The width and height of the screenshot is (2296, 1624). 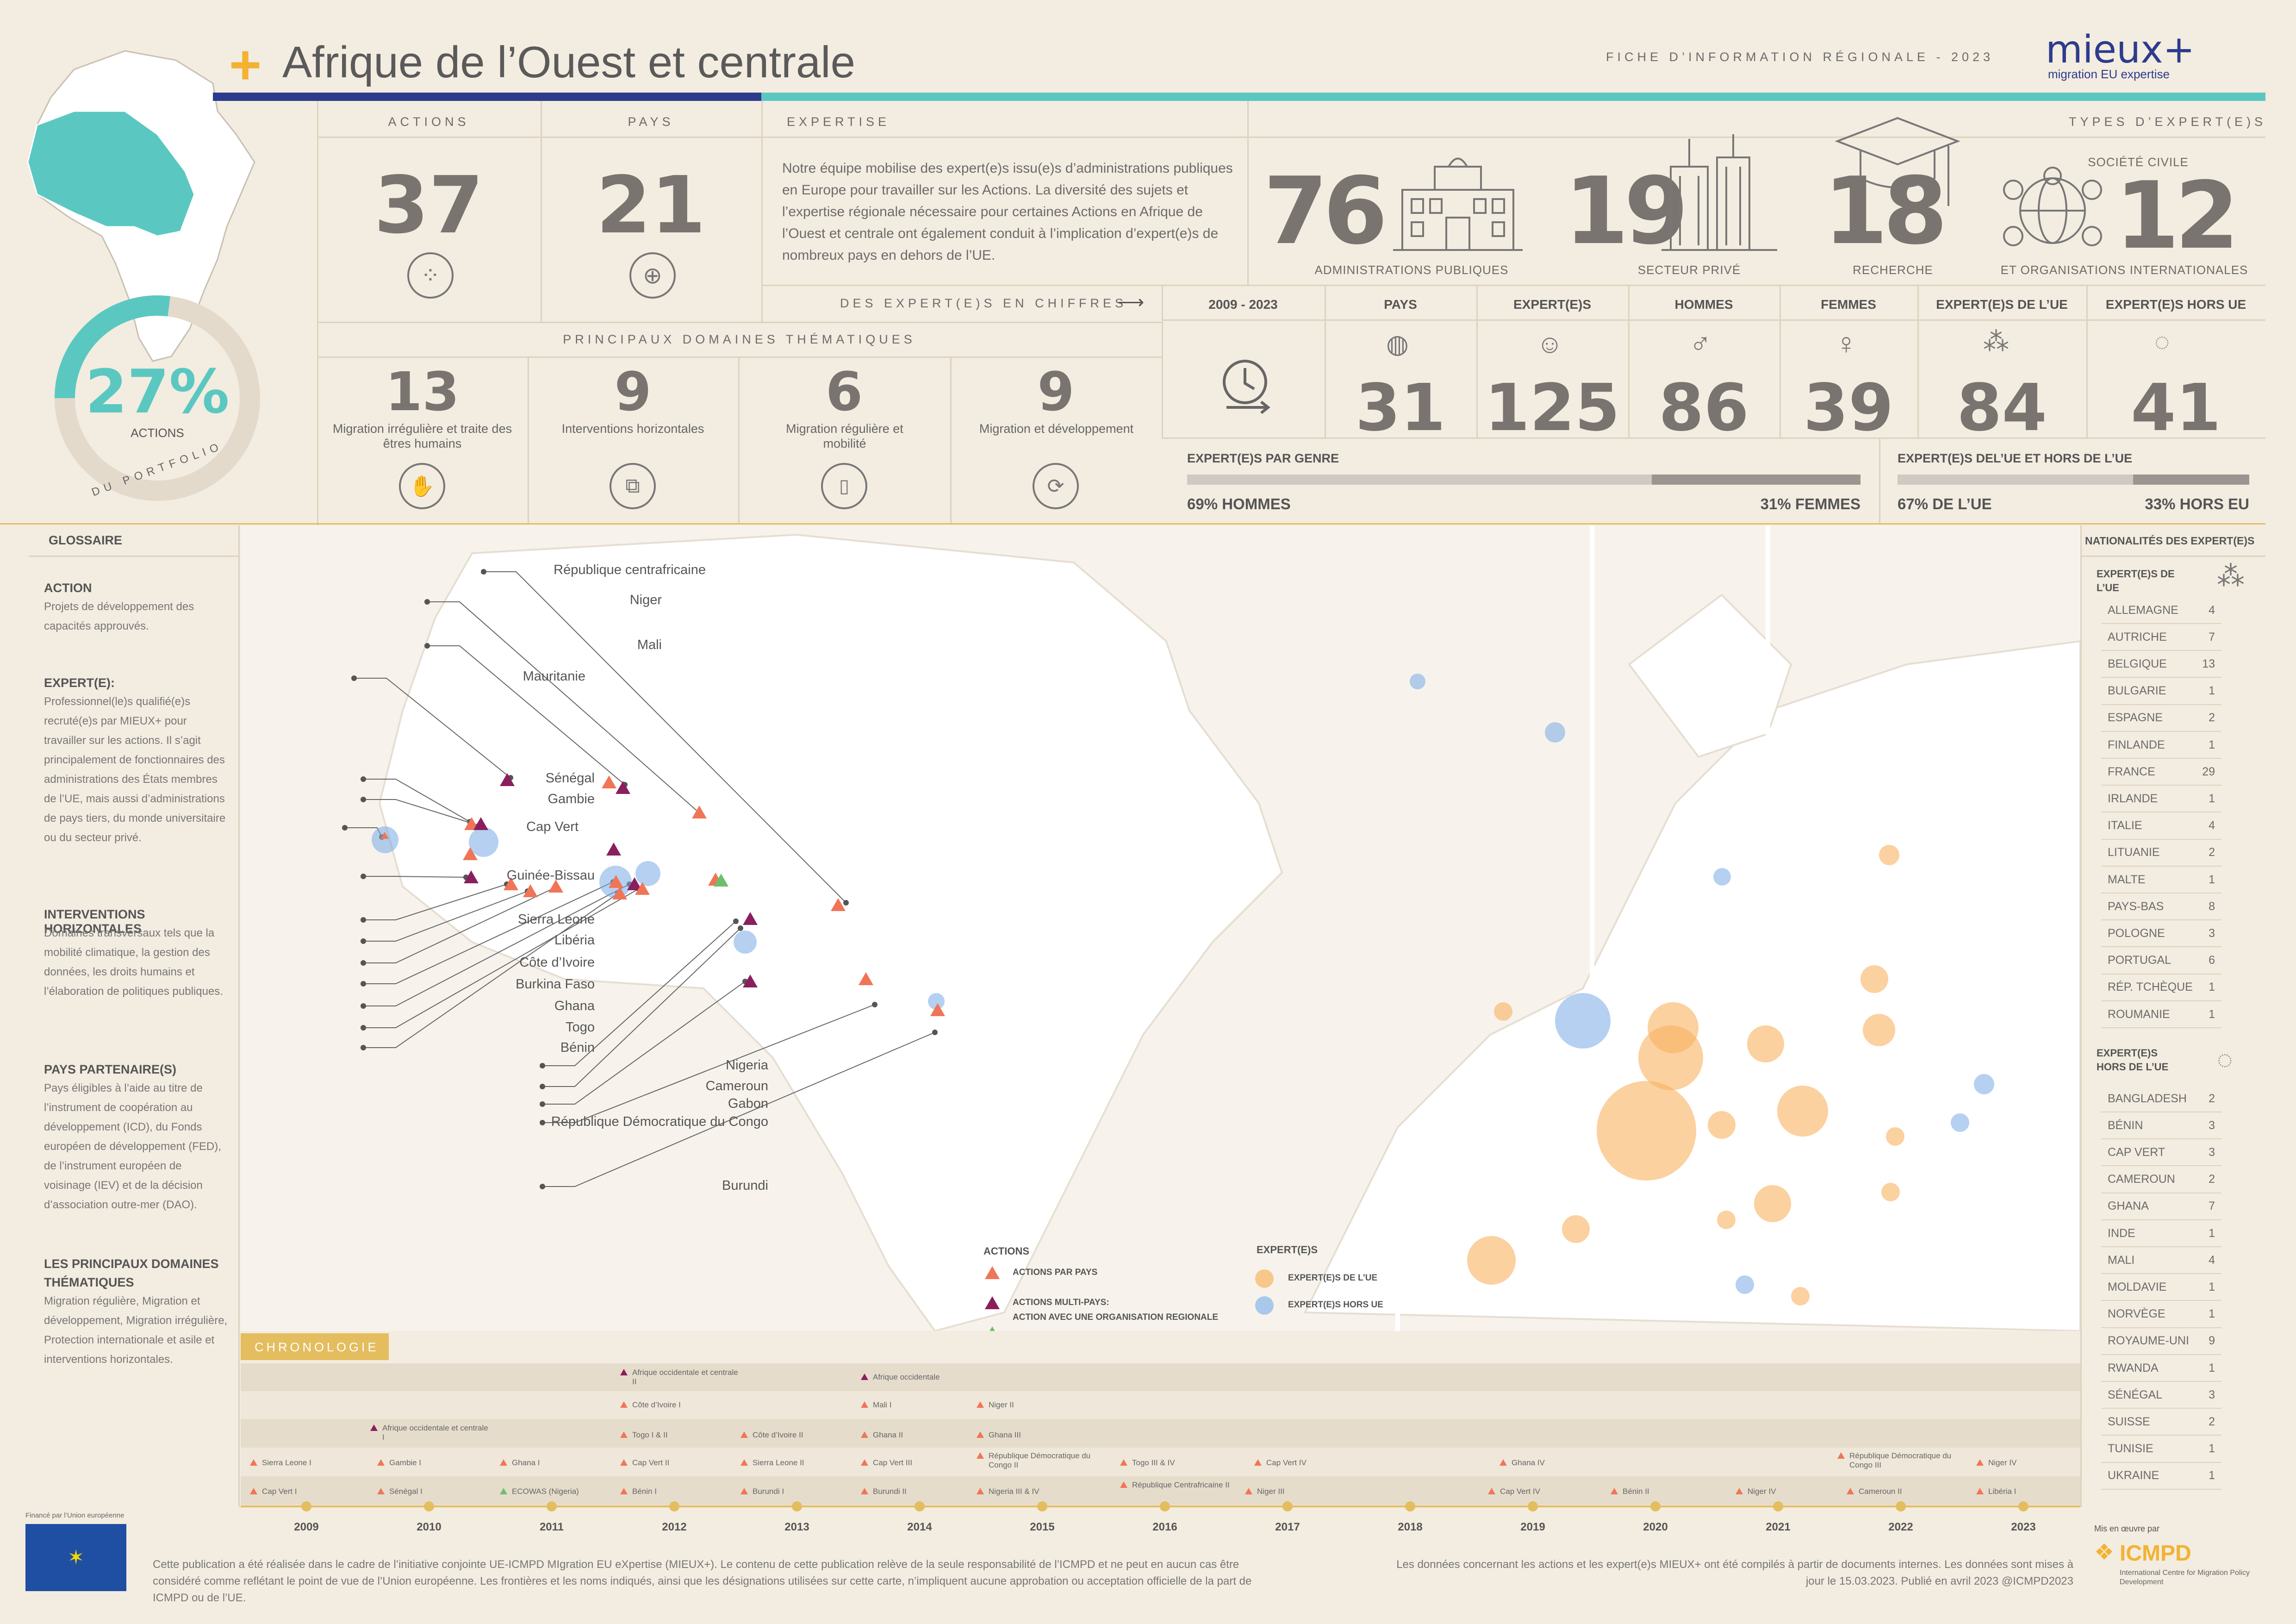 I want to click on eu-funded-label: Financé par l’Union européenne, so click(x=74, y=1515).